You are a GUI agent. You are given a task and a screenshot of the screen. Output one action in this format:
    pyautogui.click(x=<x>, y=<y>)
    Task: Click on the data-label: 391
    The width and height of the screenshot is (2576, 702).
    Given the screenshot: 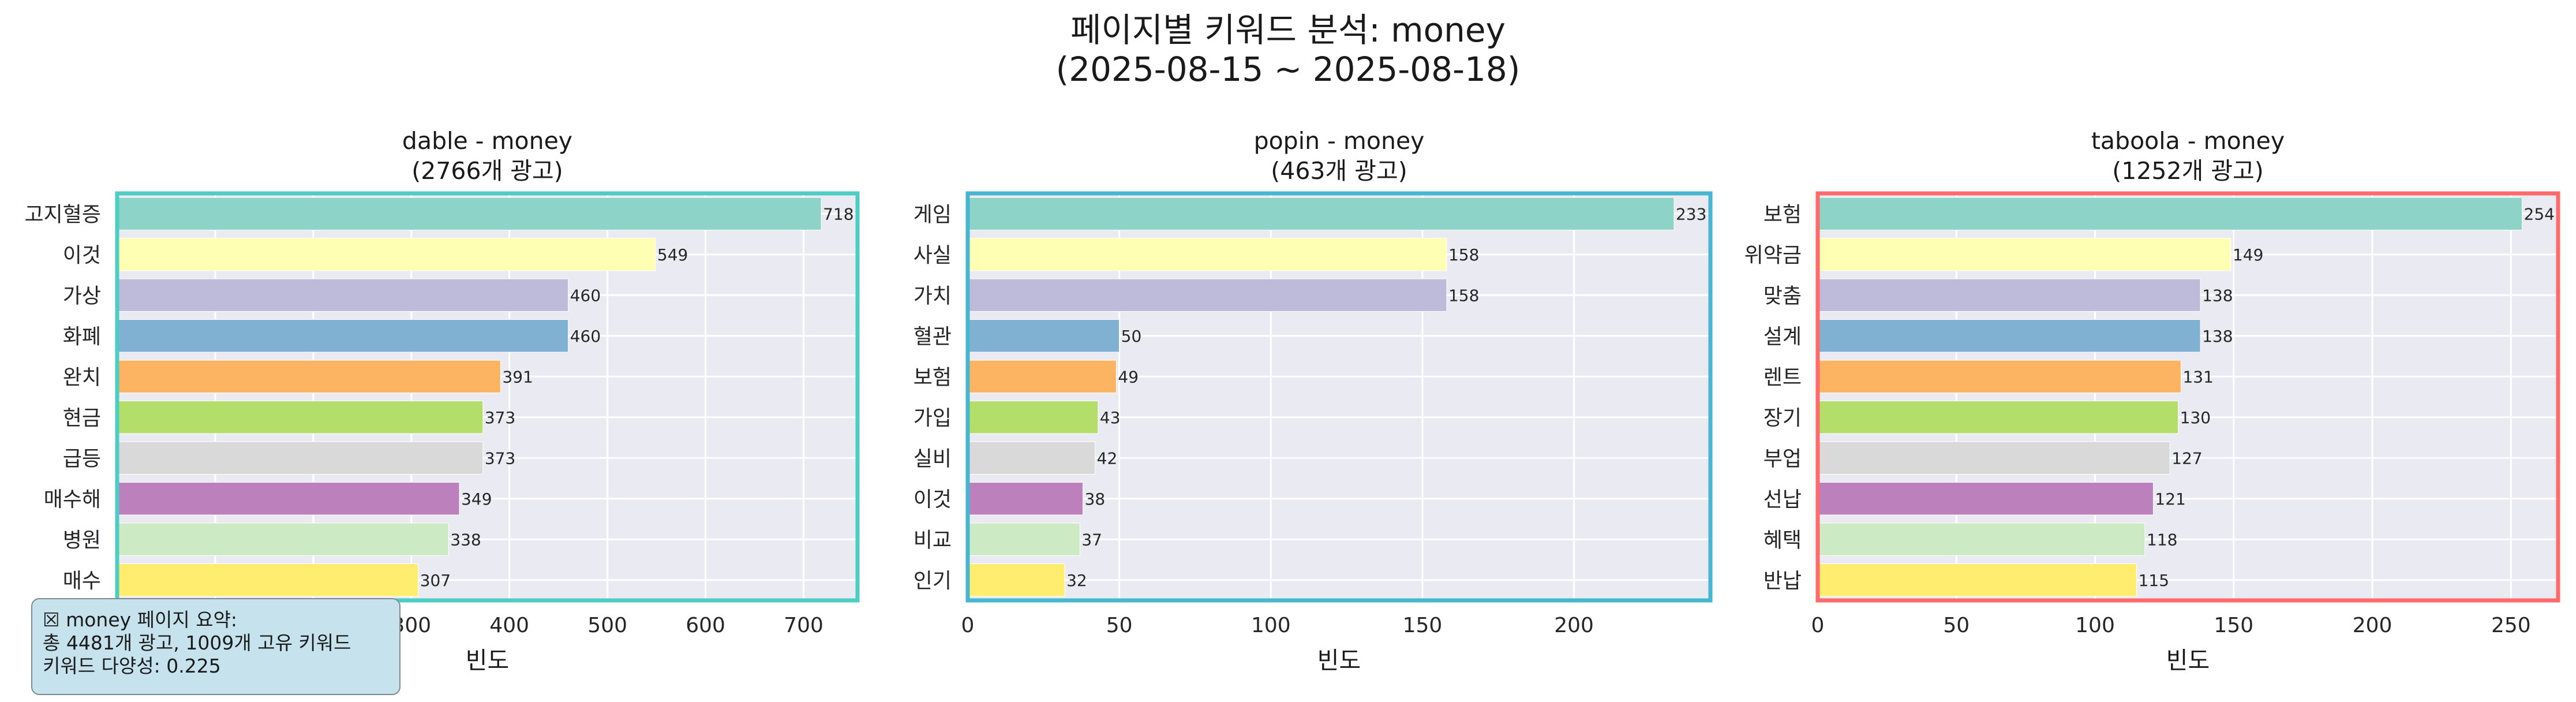 What is the action you would take?
    pyautogui.click(x=517, y=376)
    